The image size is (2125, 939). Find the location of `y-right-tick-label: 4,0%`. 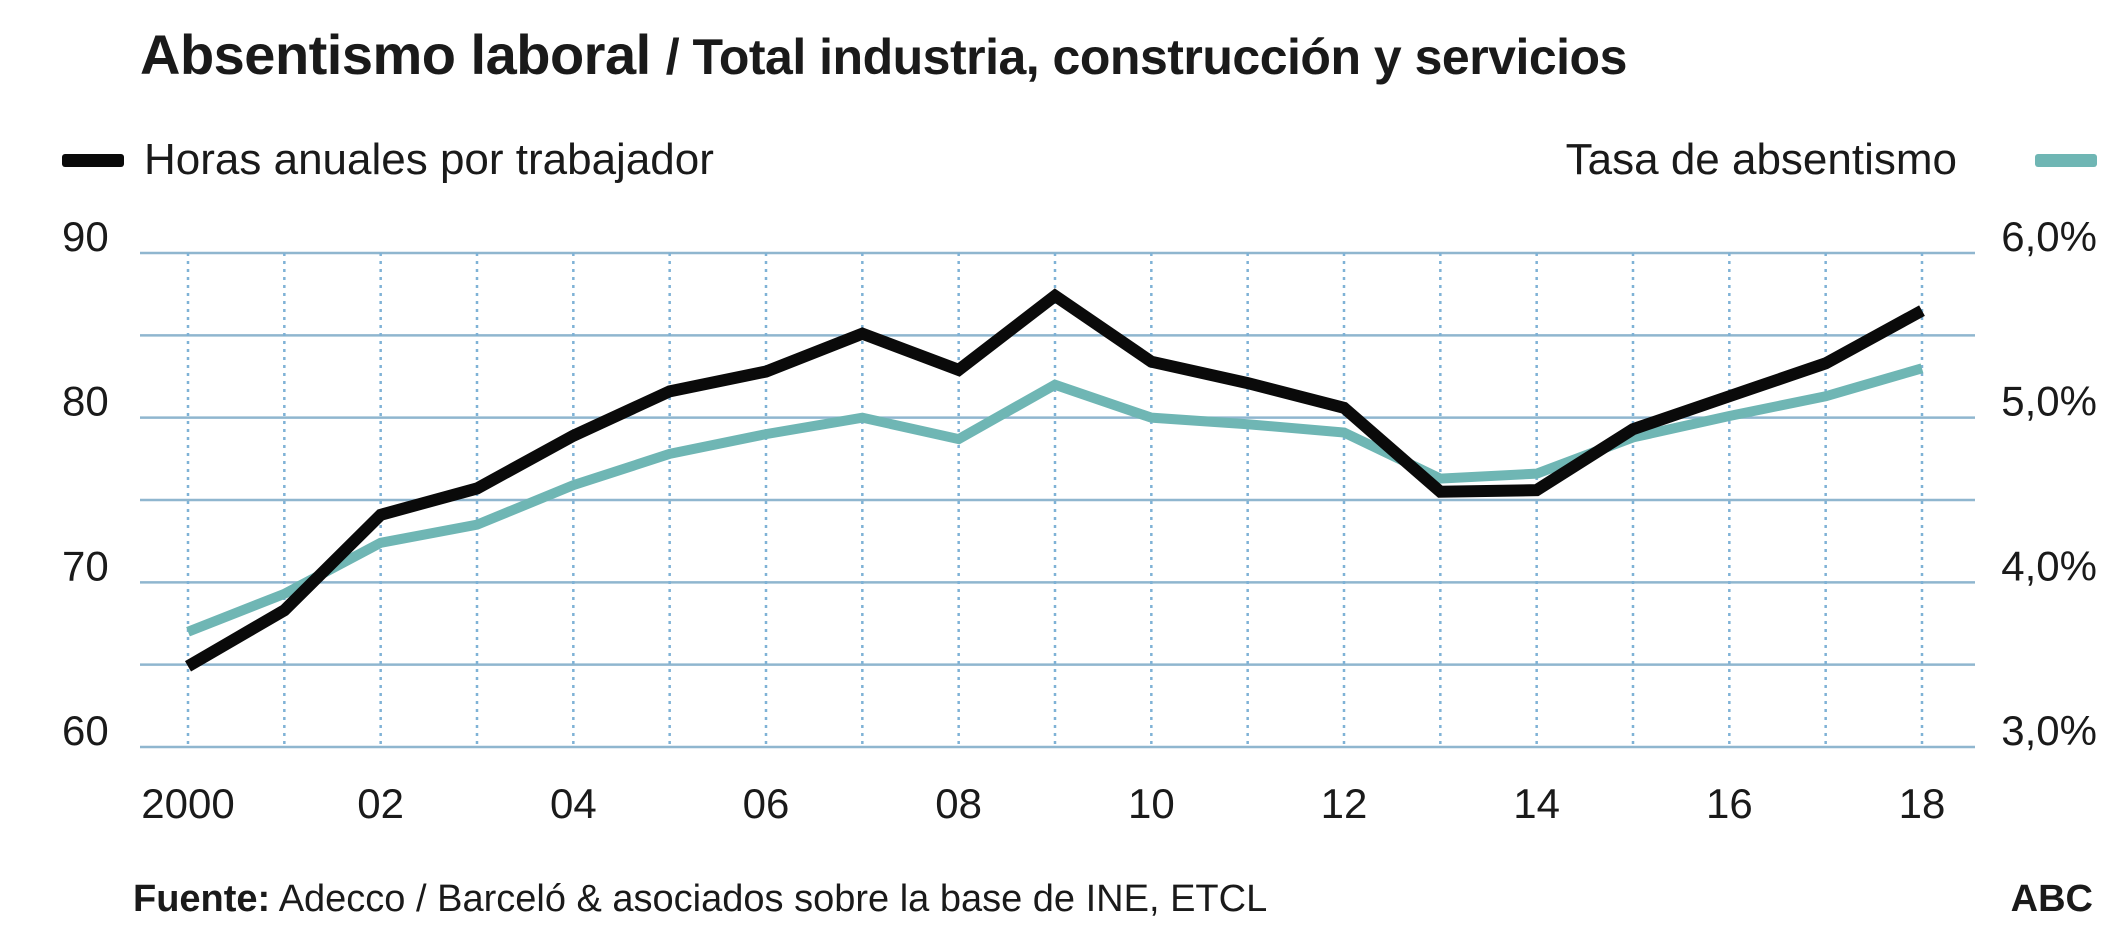

y-right-tick-label: 4,0% is located at coordinates (2049, 565).